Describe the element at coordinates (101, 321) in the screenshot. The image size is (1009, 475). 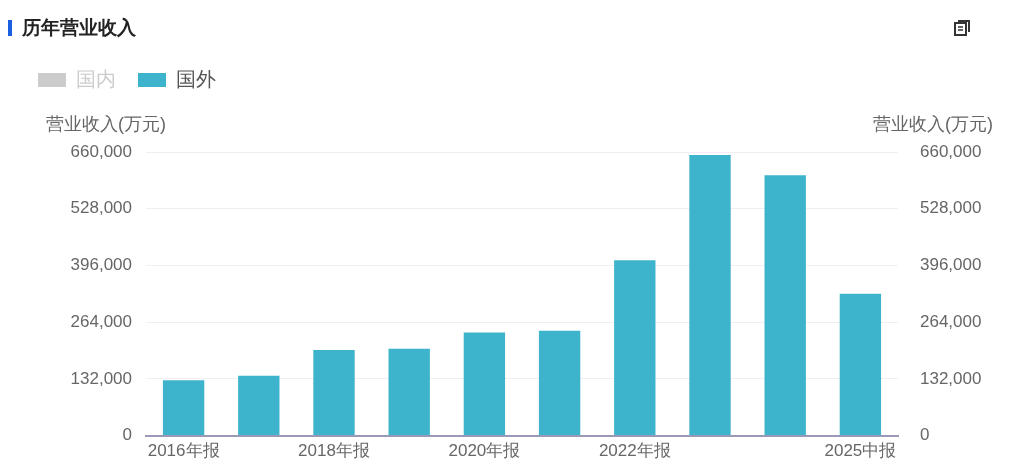
I see `y-tick-label: 264,000` at that location.